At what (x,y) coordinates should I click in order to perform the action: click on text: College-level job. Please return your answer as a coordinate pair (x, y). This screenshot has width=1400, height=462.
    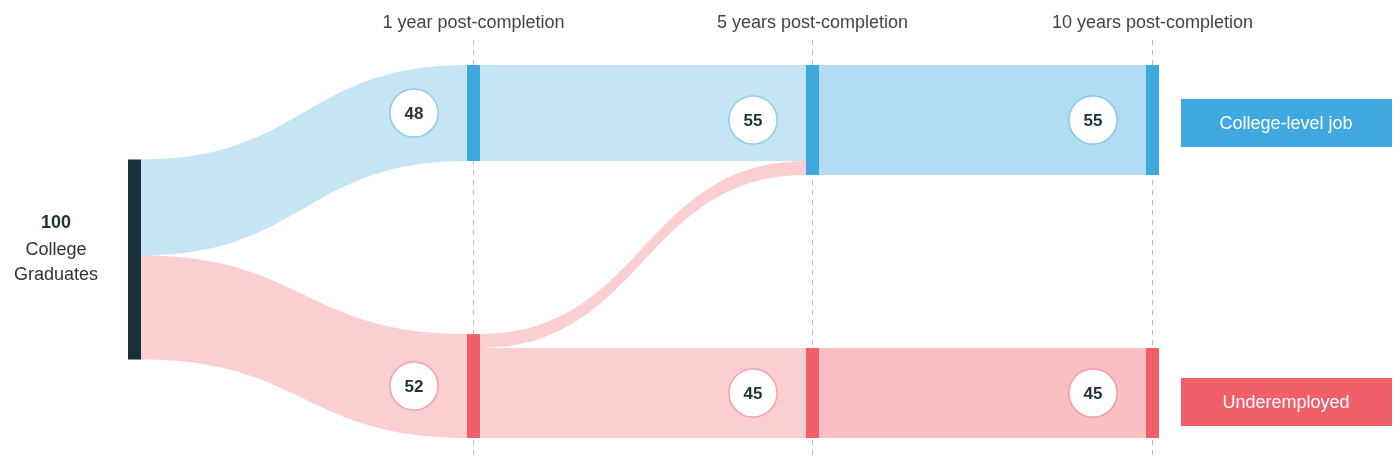
    Looking at the image, I should click on (1286, 123).